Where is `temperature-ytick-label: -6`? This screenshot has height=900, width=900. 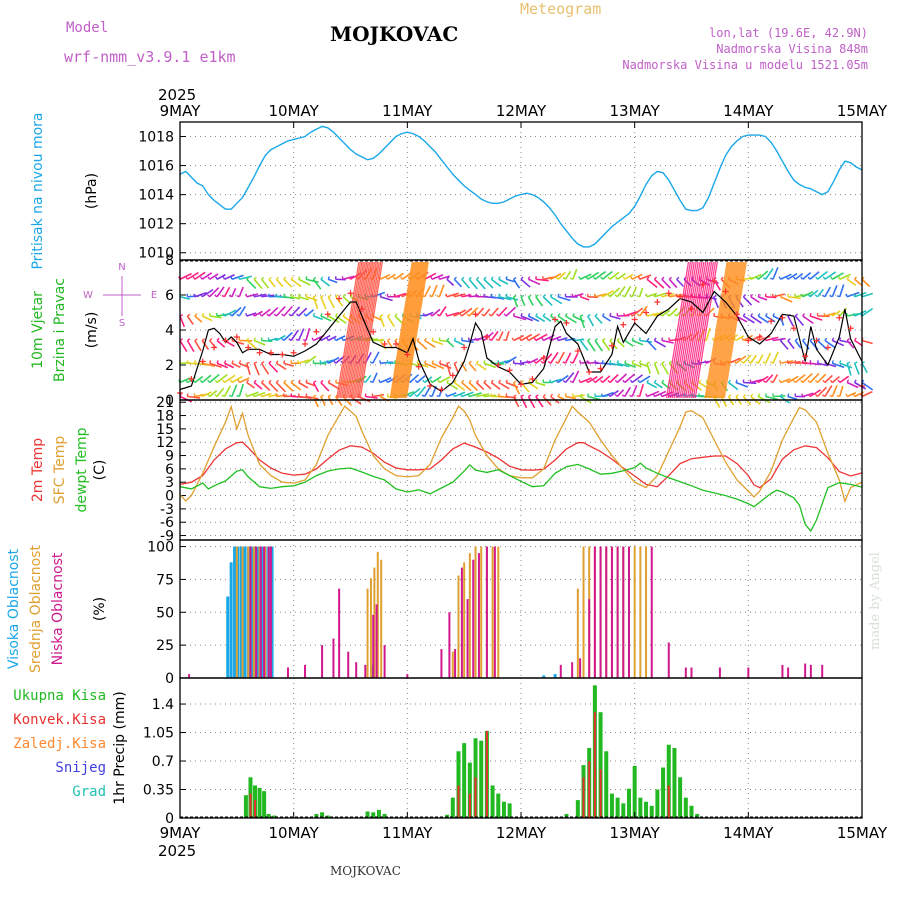 temperature-ytick-label: -6 is located at coordinates (167, 523).